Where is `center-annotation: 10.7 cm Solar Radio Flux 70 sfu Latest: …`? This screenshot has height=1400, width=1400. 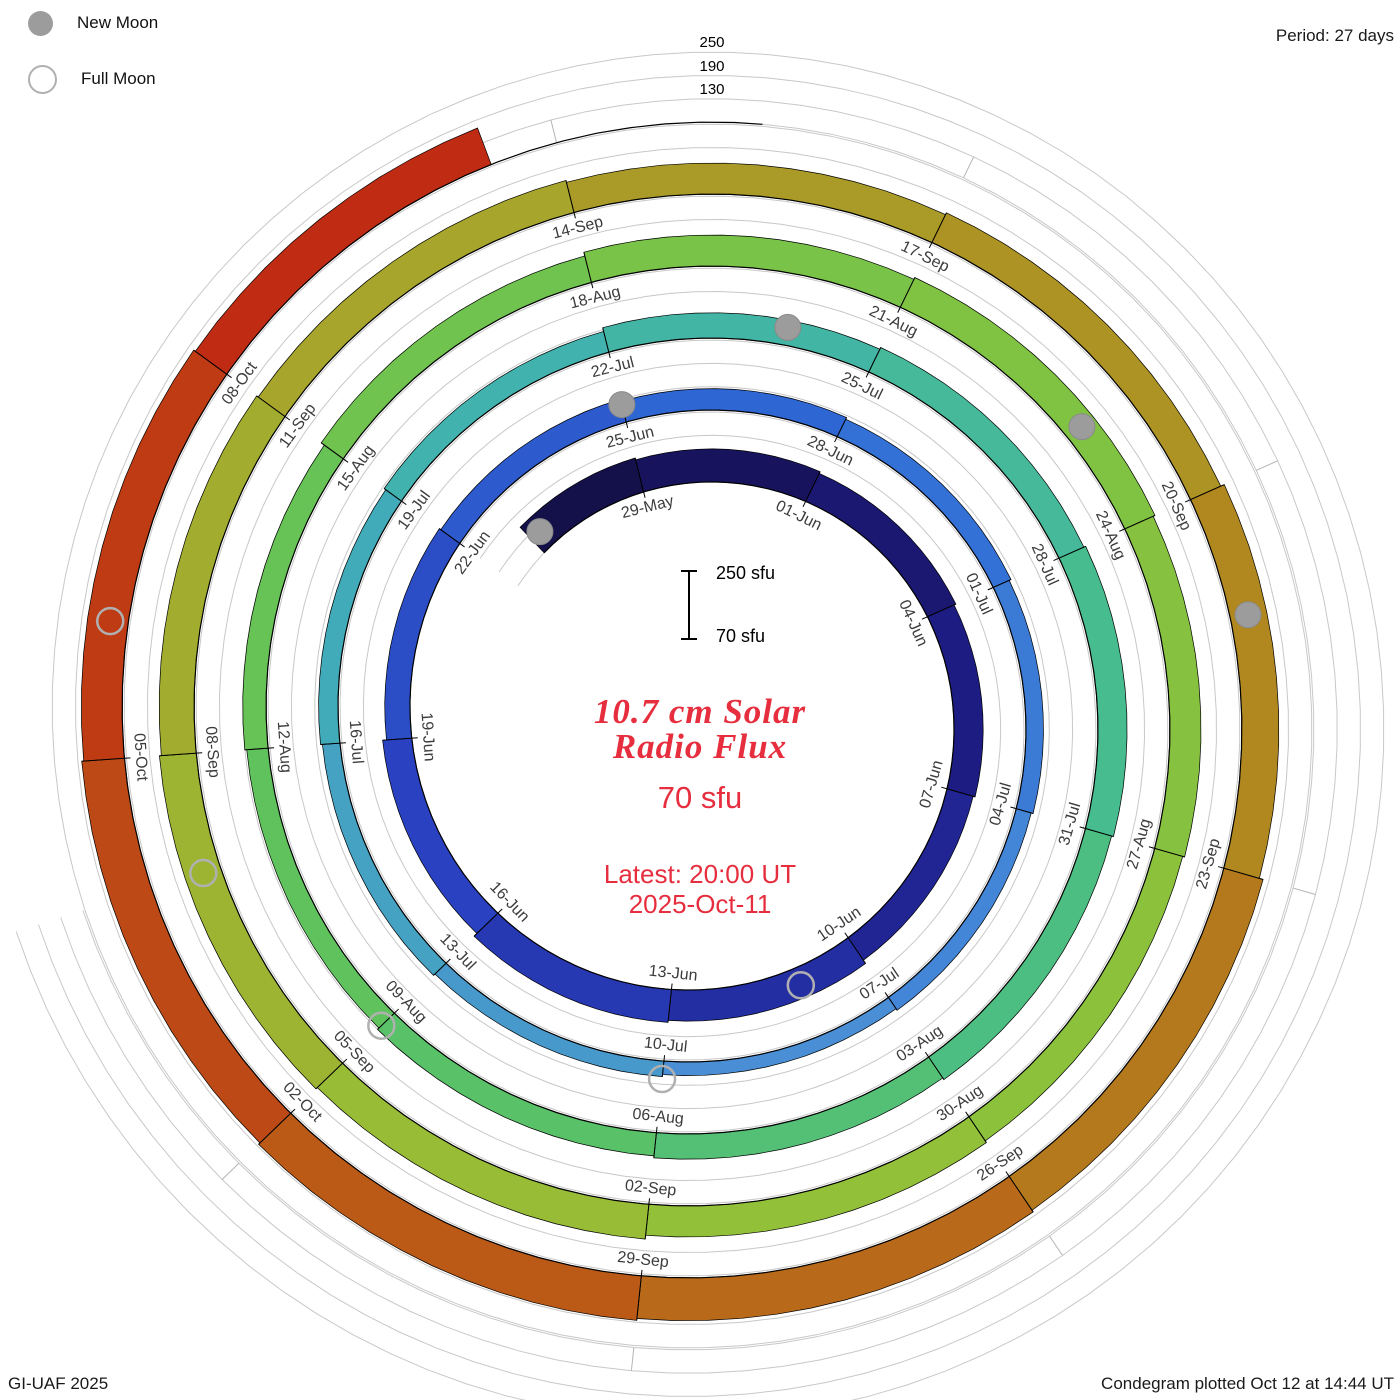
center-annotation: 10.7 cm Solar Radio Flux 70 sfu Latest: … is located at coordinates (700, 807).